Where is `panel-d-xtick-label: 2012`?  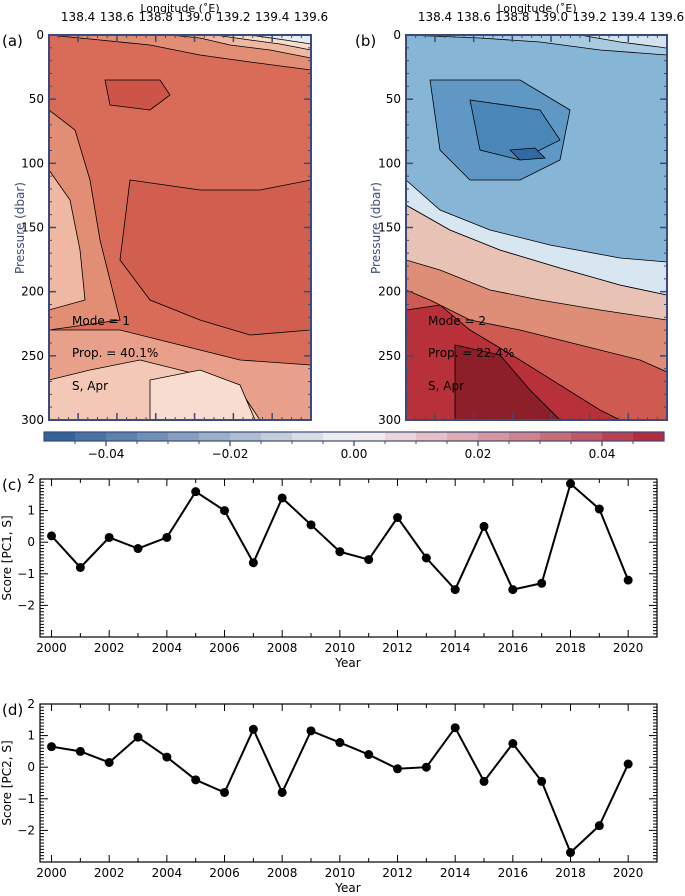 panel-d-xtick-label: 2012 is located at coordinates (397, 873).